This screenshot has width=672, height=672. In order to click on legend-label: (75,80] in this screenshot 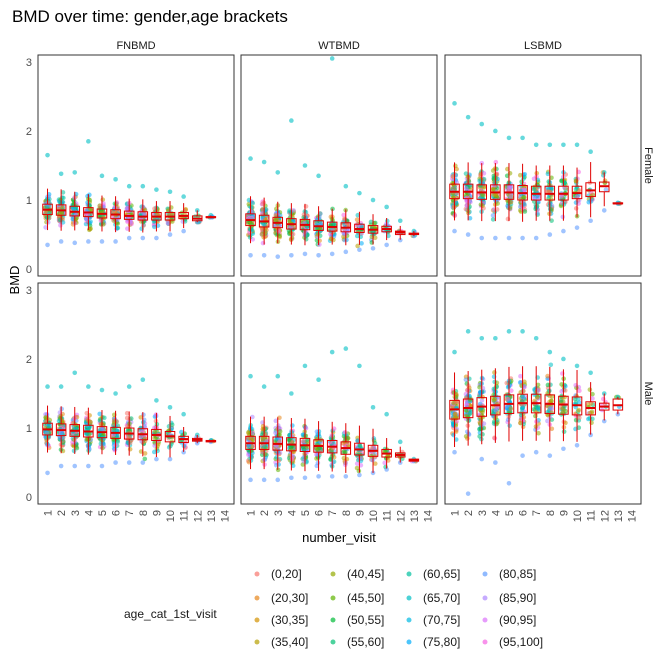, I will do `click(441, 642)`.